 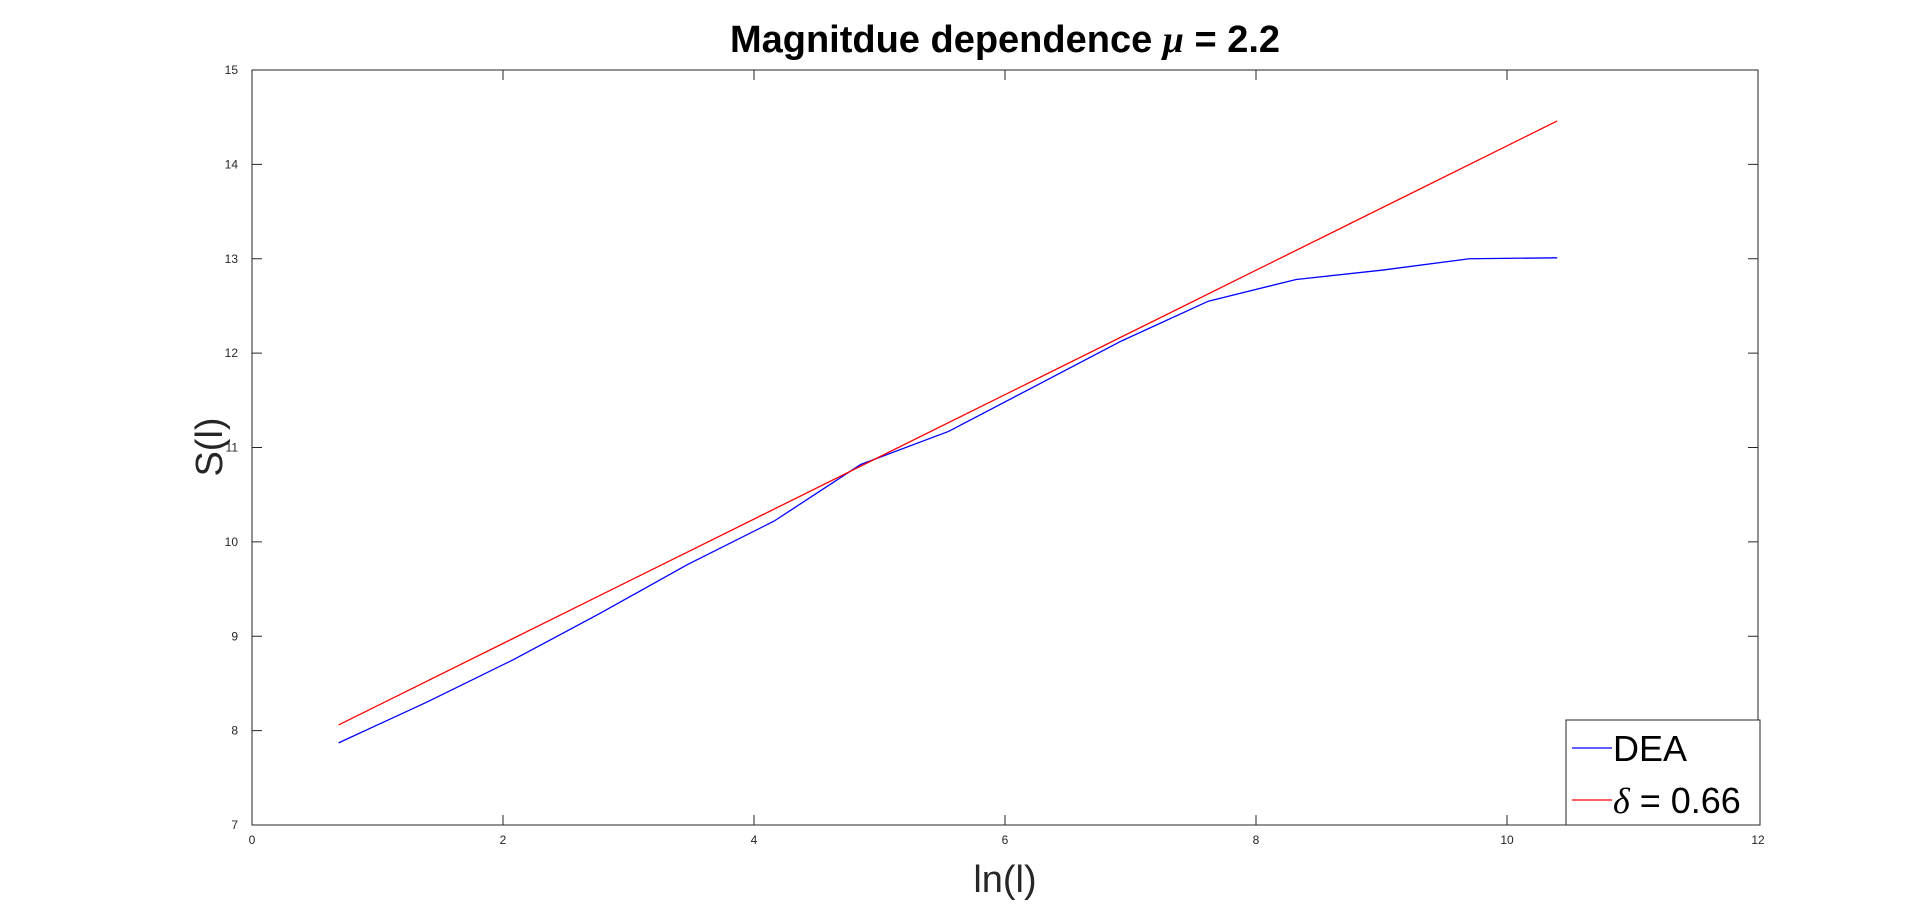 What do you see at coordinates (1004, 880) in the screenshot?
I see `x-axis-label: ln(l)` at bounding box center [1004, 880].